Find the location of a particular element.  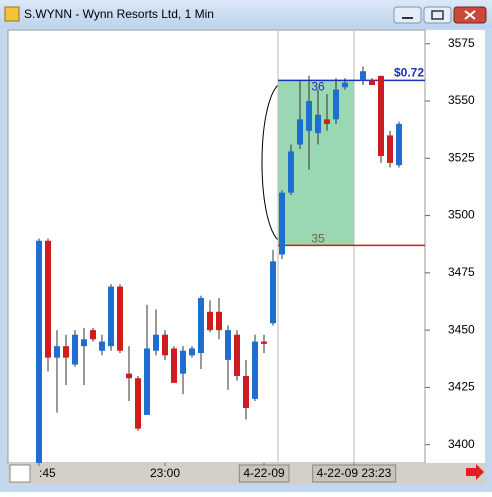

exit-label: 36 is located at coordinates (318, 87).